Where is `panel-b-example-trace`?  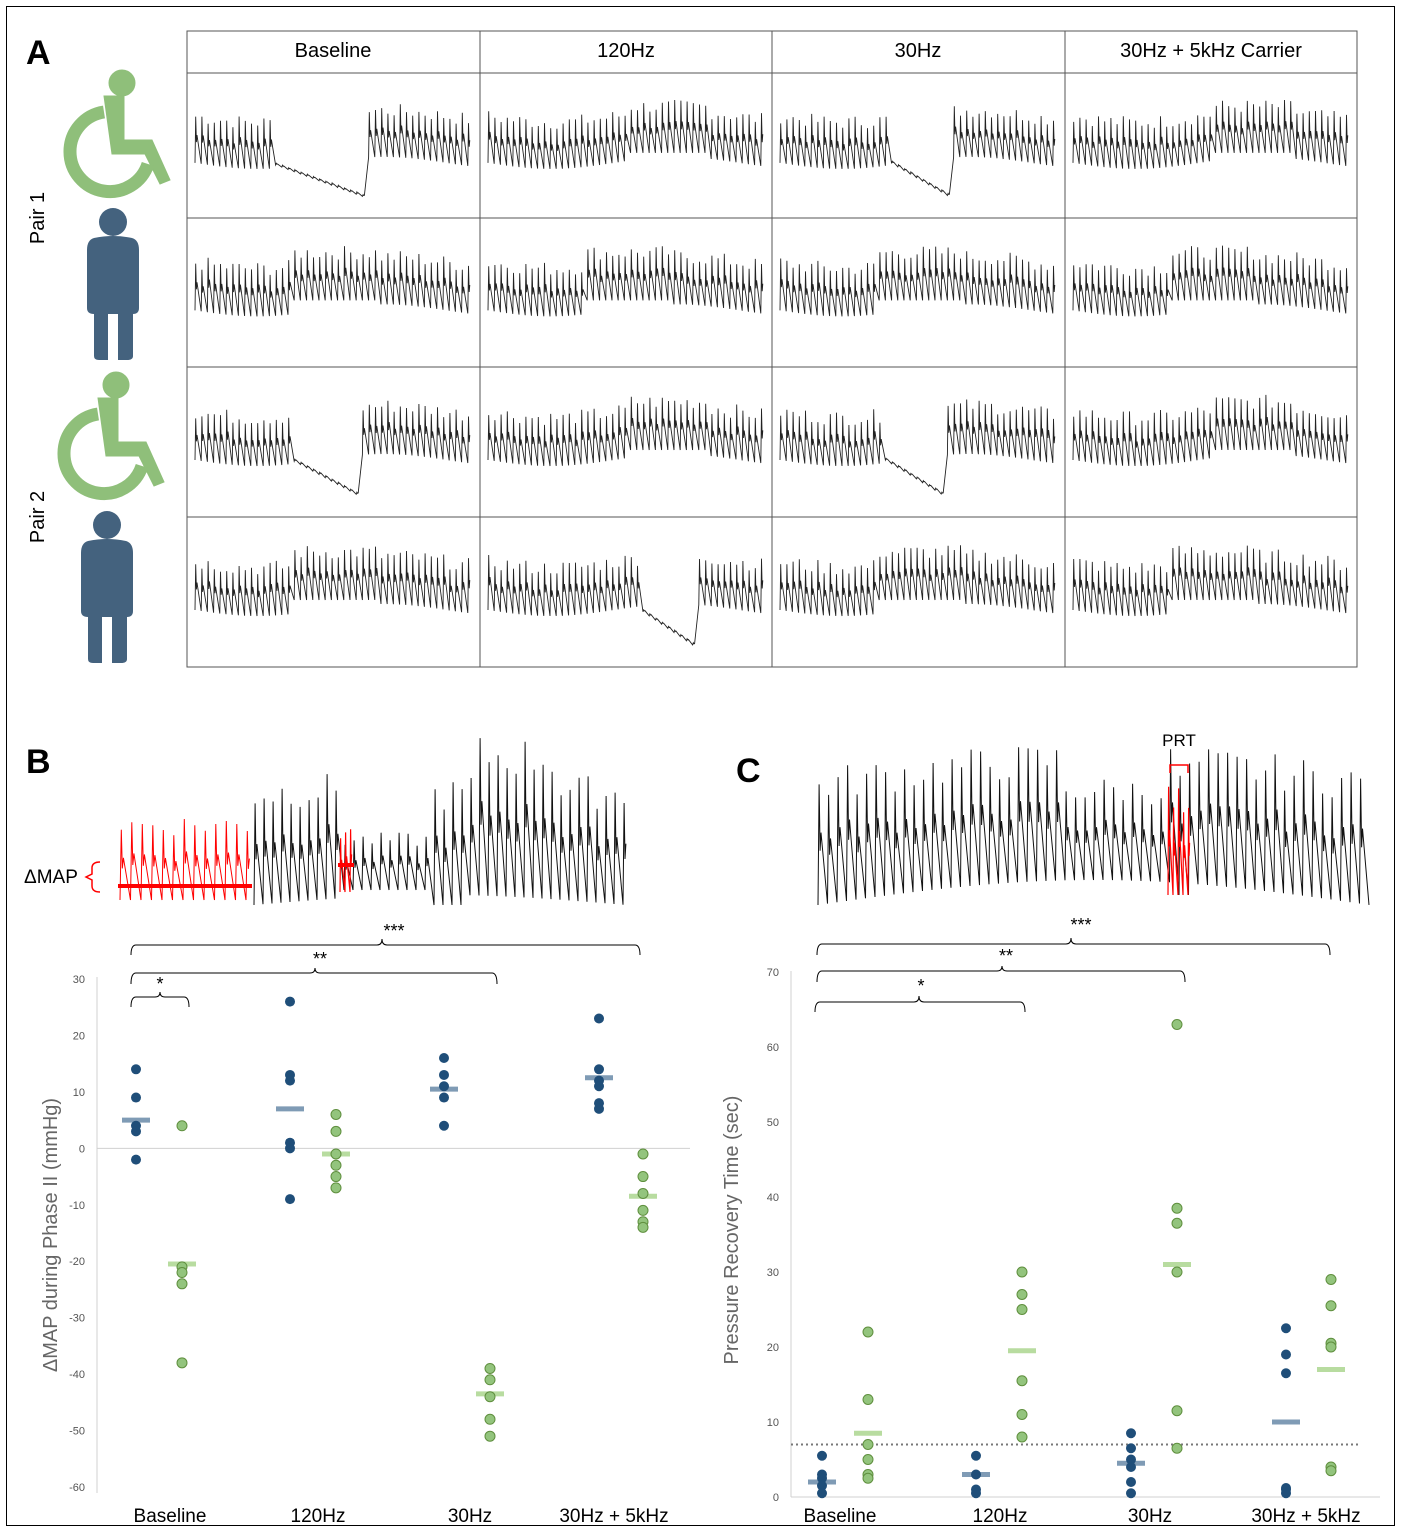 panel-b-example-trace is located at coordinates (373, 822).